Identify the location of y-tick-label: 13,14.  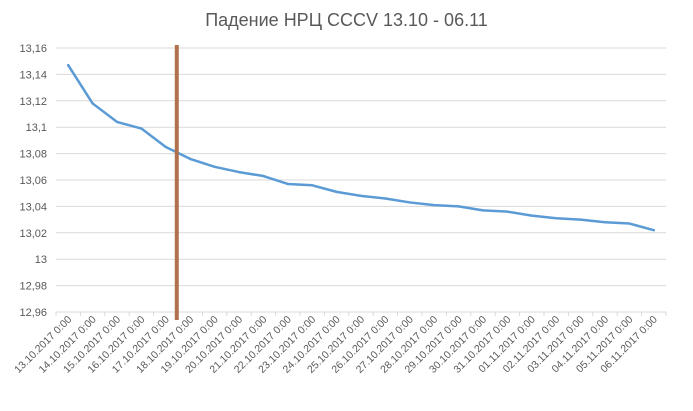
(33, 75).